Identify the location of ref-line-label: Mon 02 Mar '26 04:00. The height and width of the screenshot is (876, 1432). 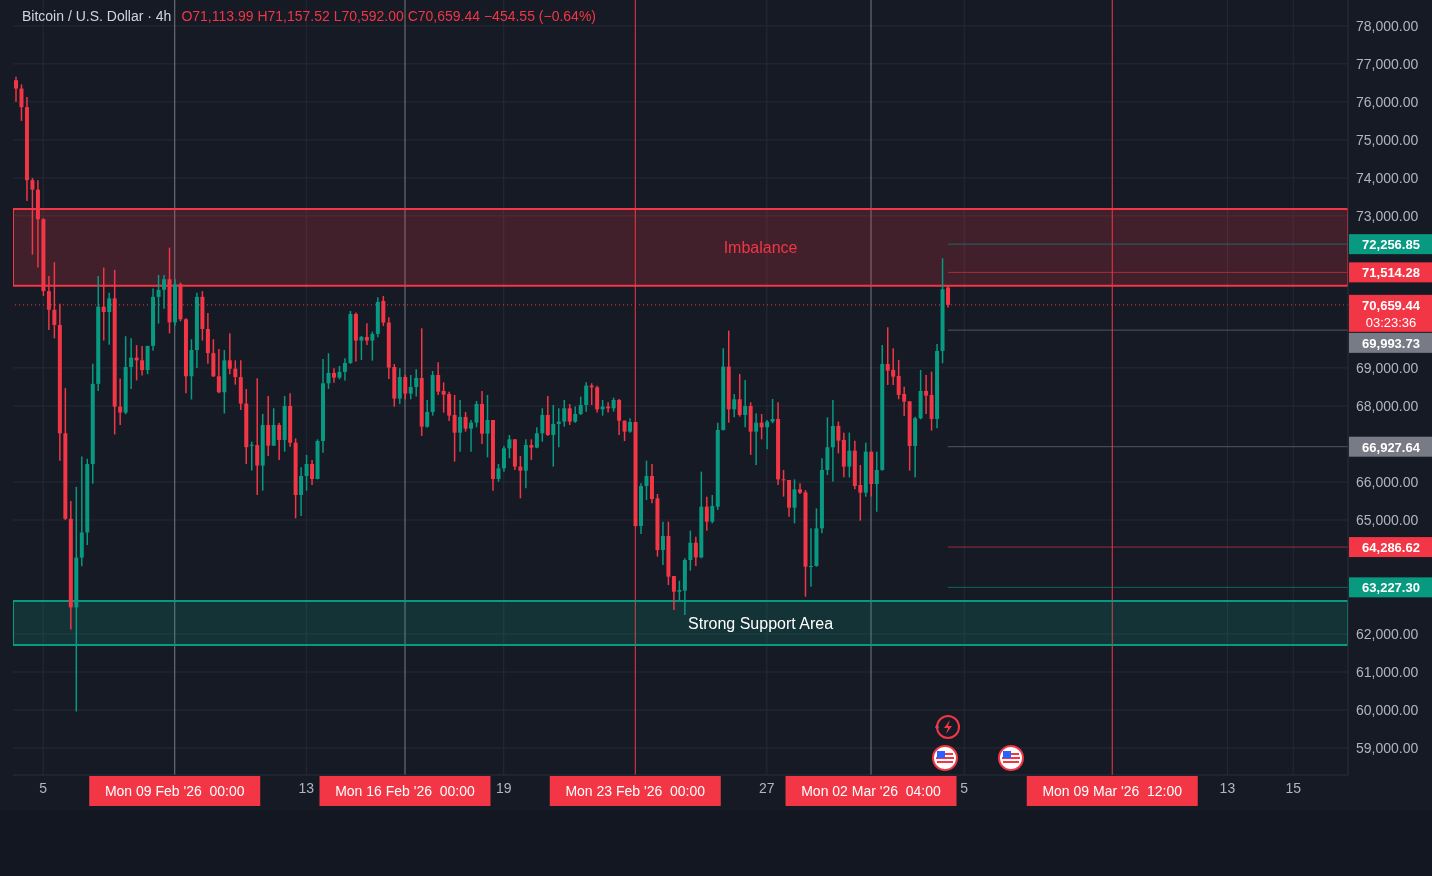
(871, 791).